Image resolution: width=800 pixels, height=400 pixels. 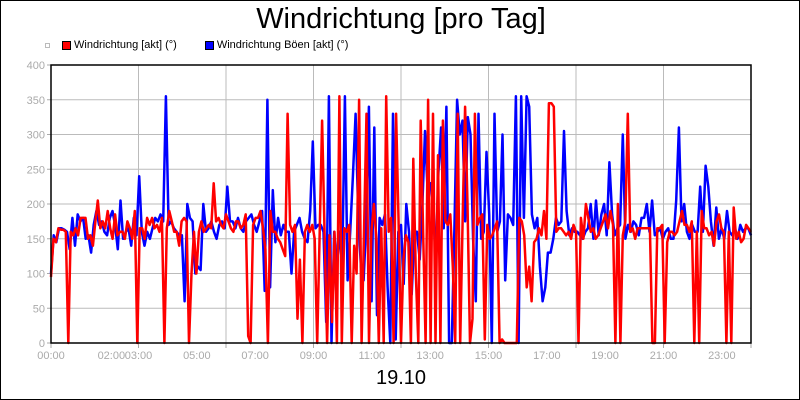 What do you see at coordinates (664, 356) in the screenshot?
I see `x-tick-label: 21:00` at bounding box center [664, 356].